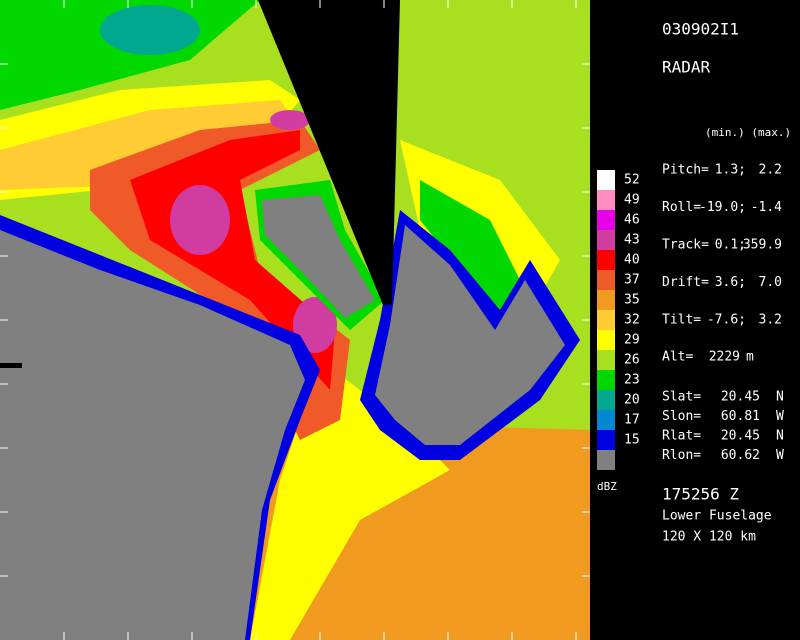  What do you see at coordinates (681, 207) in the screenshot?
I see `param-label: Roll=` at bounding box center [681, 207].